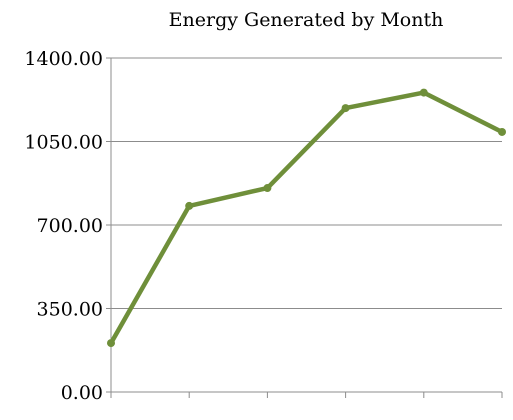 The height and width of the screenshot is (420, 513). What do you see at coordinates (70, 226) in the screenshot?
I see `y-tick-label: 700.00` at bounding box center [70, 226].